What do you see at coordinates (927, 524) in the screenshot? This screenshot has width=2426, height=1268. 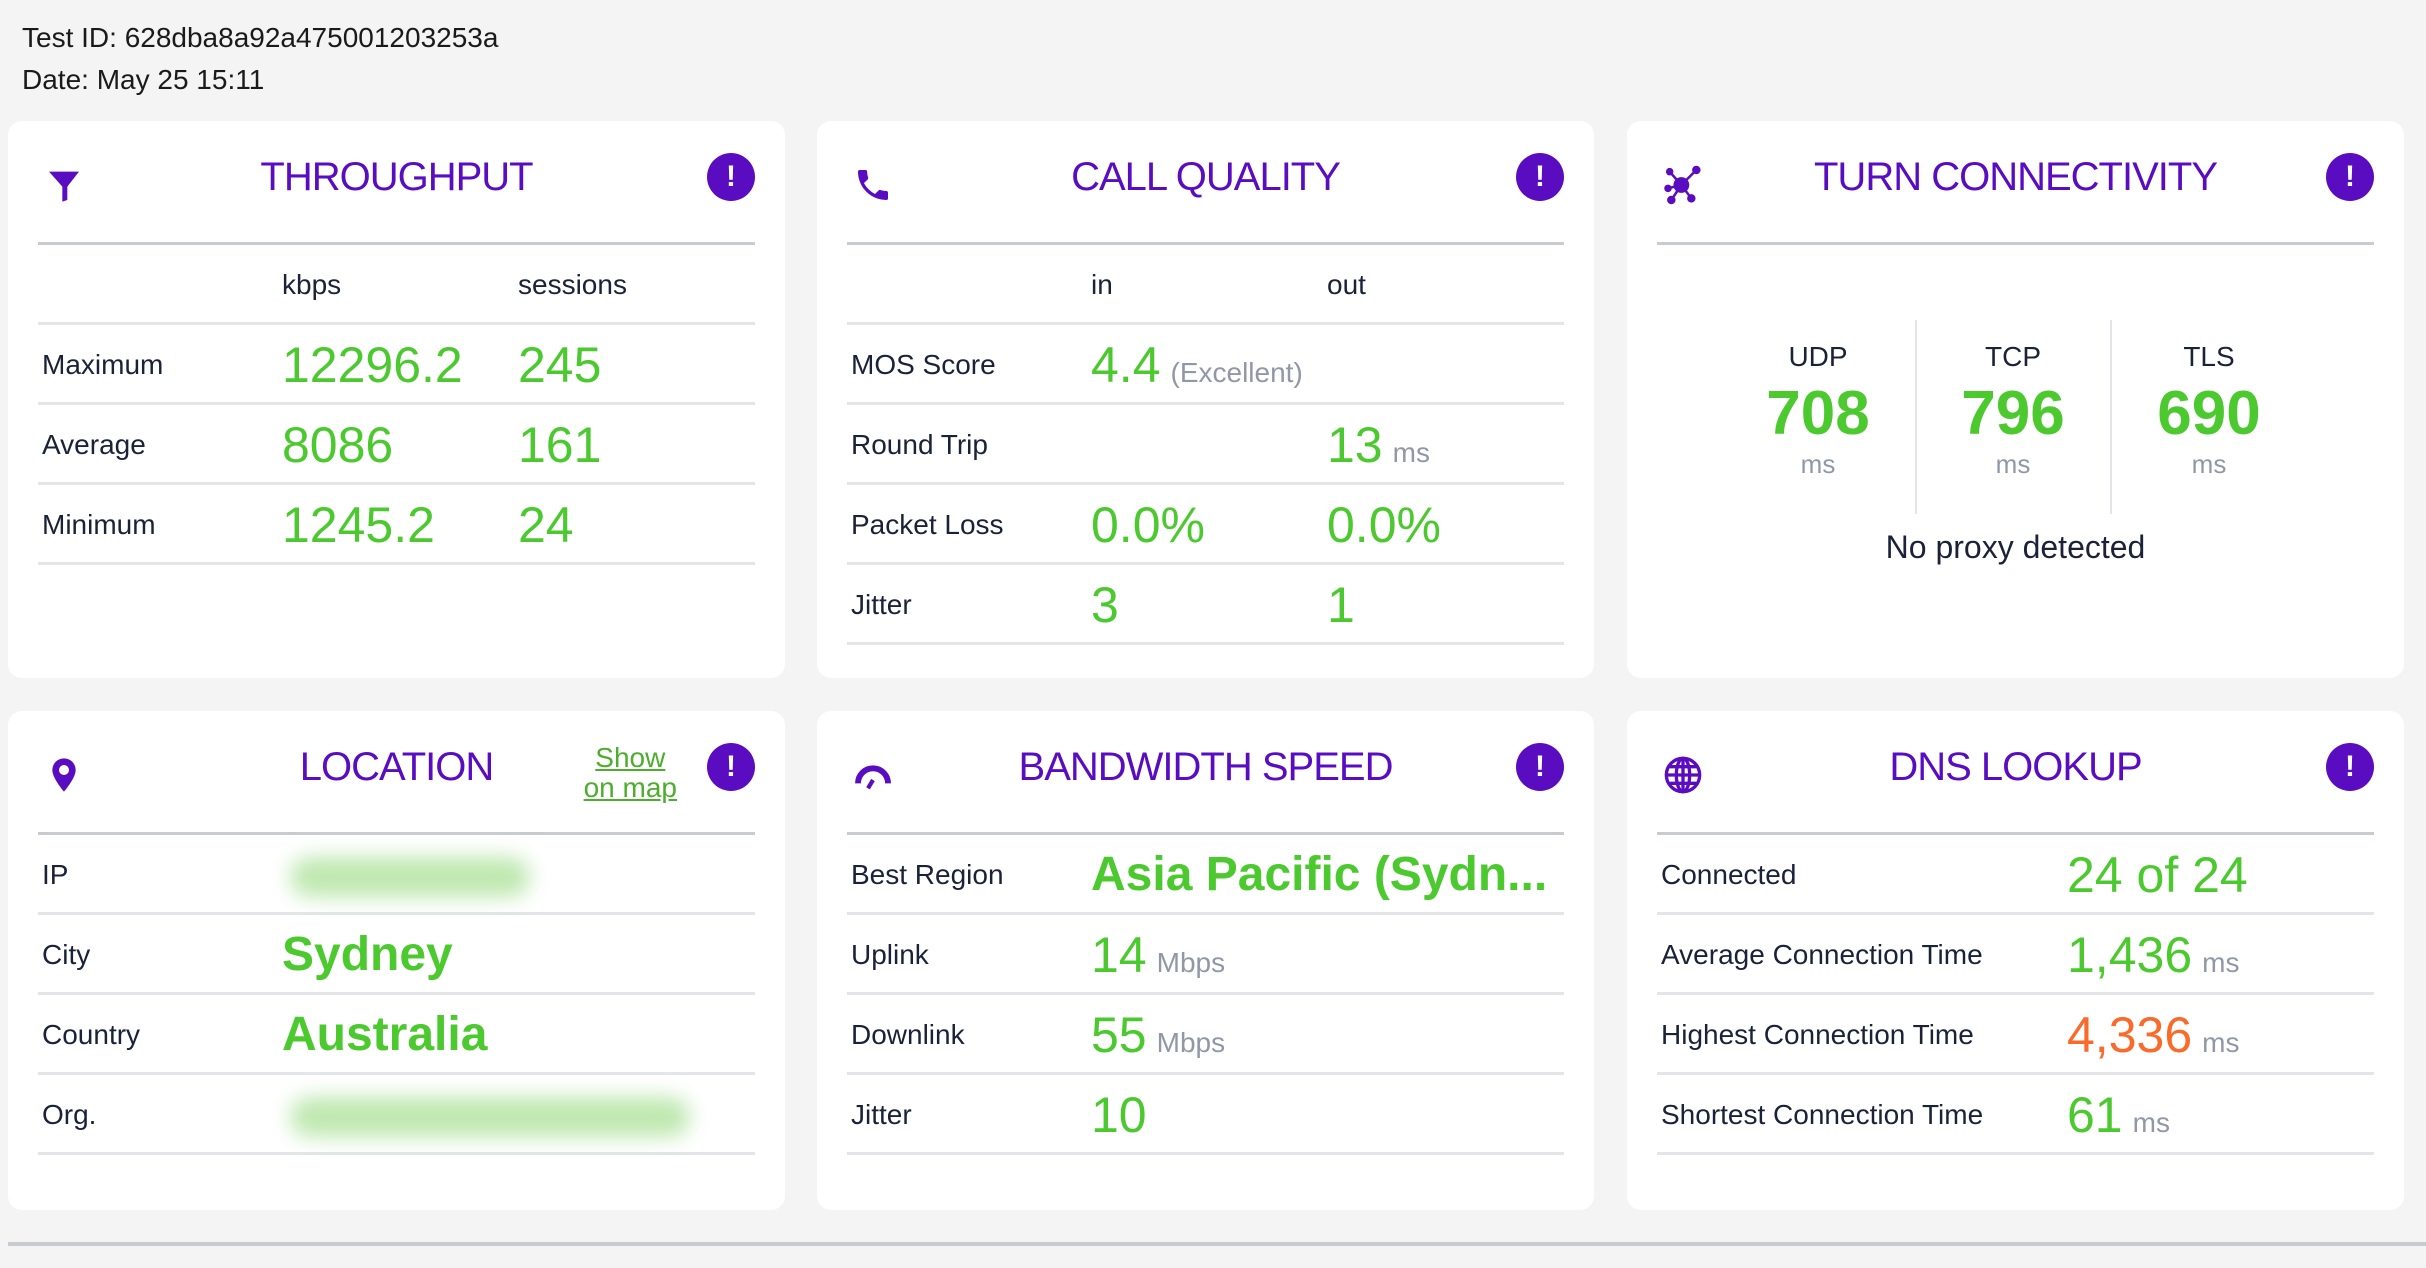 I see `row-label: Packet Loss` at bounding box center [927, 524].